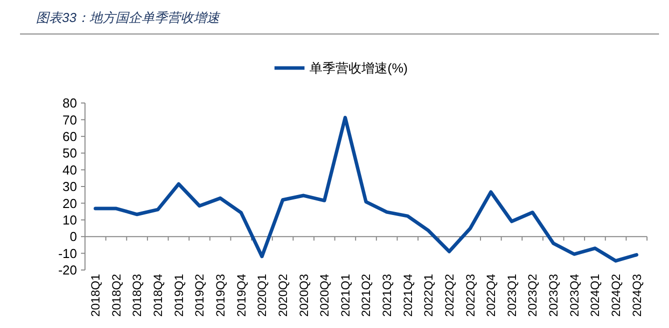  Describe the element at coordinates (69, 220) in the screenshot. I see `y-tick-label: 10` at that location.